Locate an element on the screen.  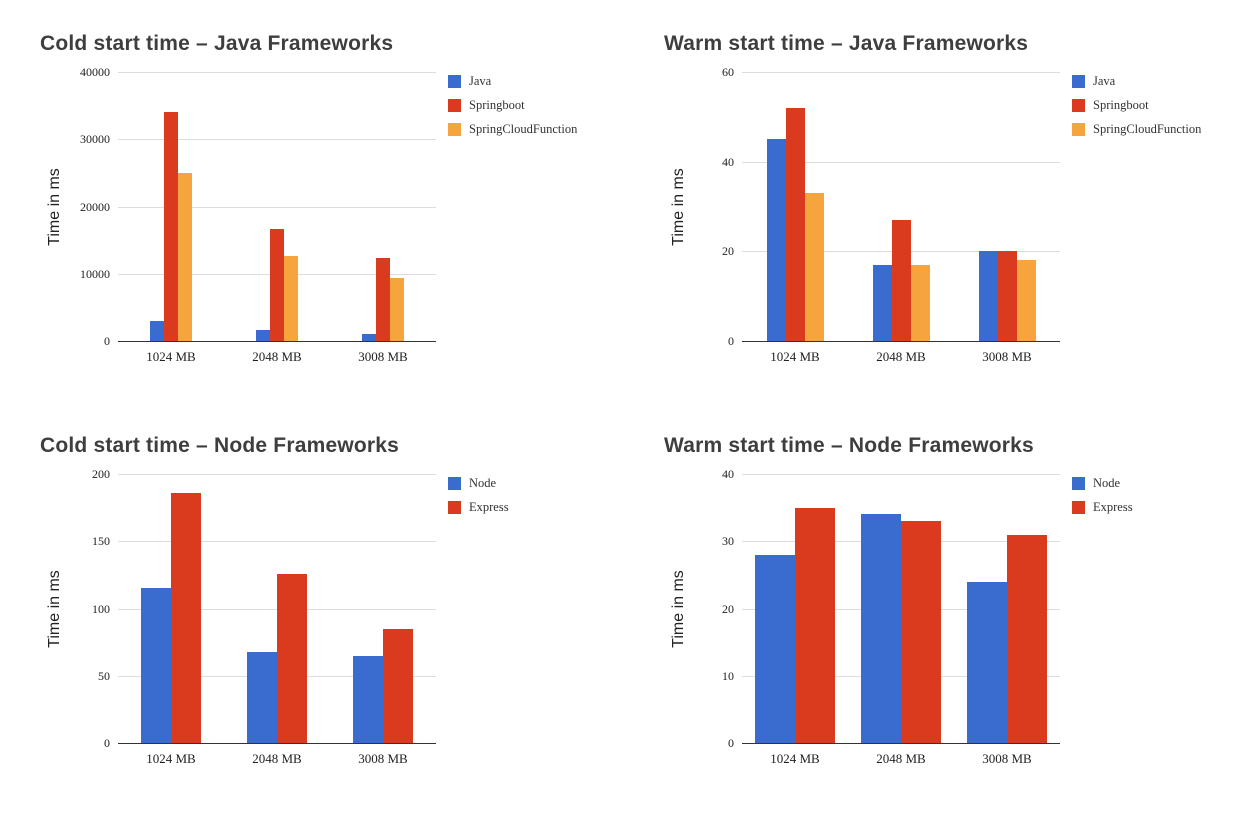
bar-springcloudfunction-3008-mb is located at coordinates (1026, 300).